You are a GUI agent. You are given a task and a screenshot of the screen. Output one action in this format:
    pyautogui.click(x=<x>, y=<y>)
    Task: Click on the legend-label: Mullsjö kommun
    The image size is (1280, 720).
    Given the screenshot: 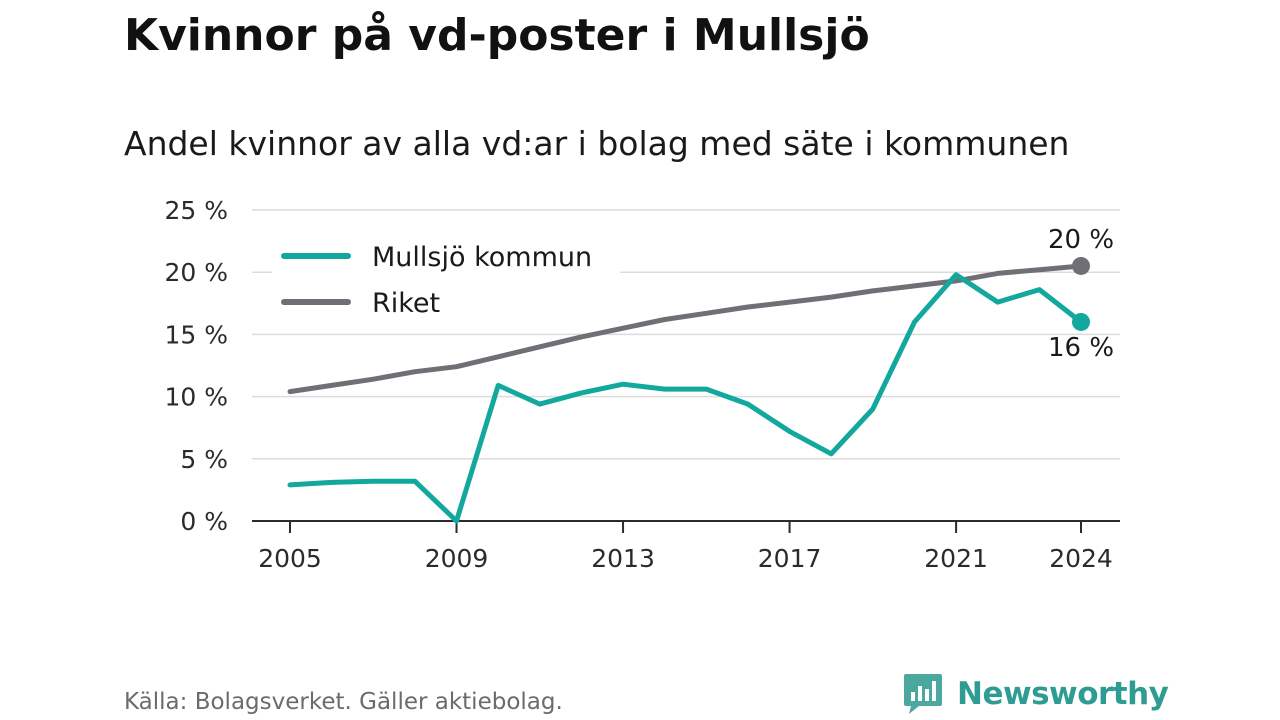 What is the action you would take?
    pyautogui.click(x=482, y=257)
    